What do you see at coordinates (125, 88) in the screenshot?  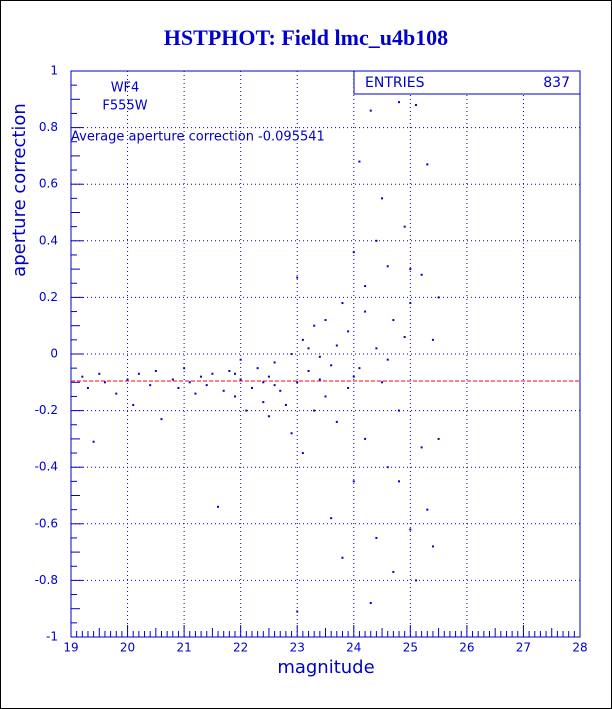 I see `annotation: WF4` at bounding box center [125, 88].